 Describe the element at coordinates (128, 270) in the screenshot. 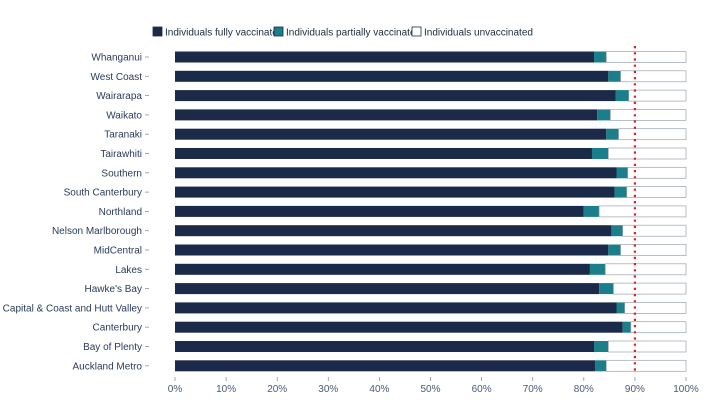

I see `category-label: Lakes` at that location.